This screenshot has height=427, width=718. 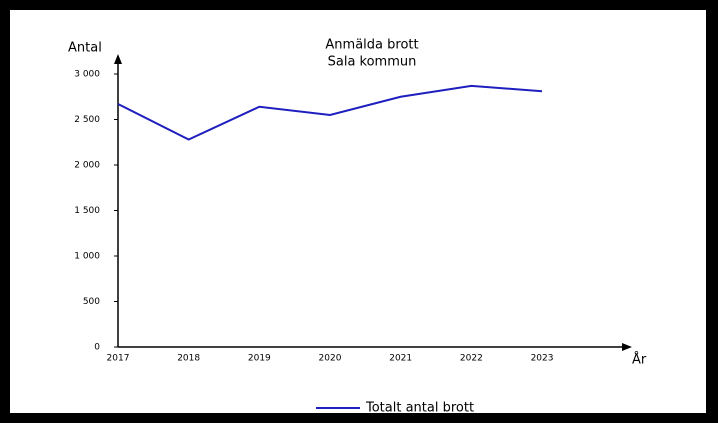 I want to click on x-tick-label: 2018, so click(x=188, y=359).